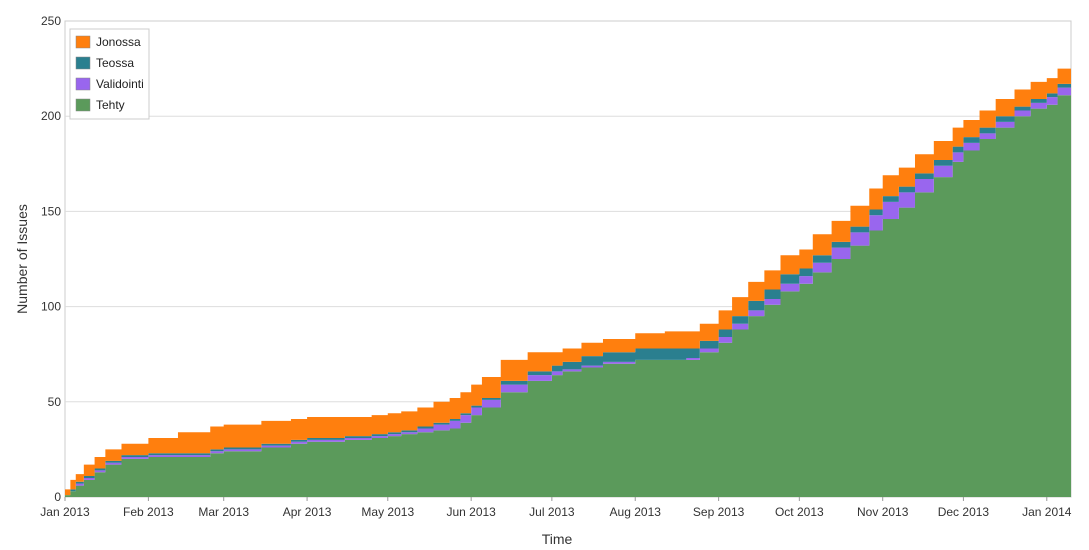 The image size is (1089, 550). Describe the element at coordinates (115, 63) in the screenshot. I see `legend-label-teossa: Teossa` at that location.